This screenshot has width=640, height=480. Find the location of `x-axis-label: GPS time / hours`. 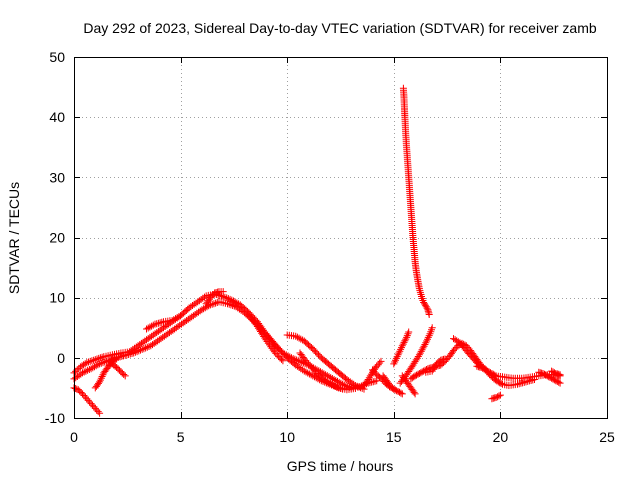

x-axis-label: GPS time / hours is located at coordinates (340, 466).